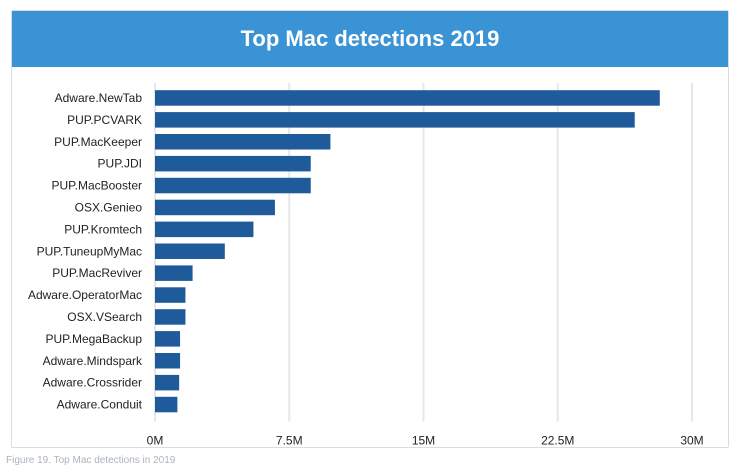 This screenshot has height=475, width=743. What do you see at coordinates (98, 142) in the screenshot?
I see `category-label: PUP.MacKeeper` at bounding box center [98, 142].